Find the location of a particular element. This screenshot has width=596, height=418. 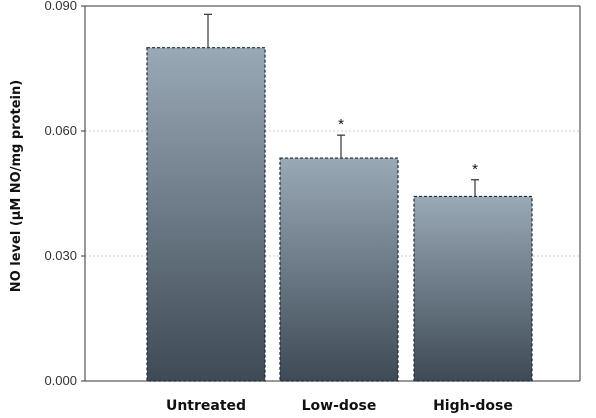

y-tick-label: 0.060 is located at coordinates (60, 130).